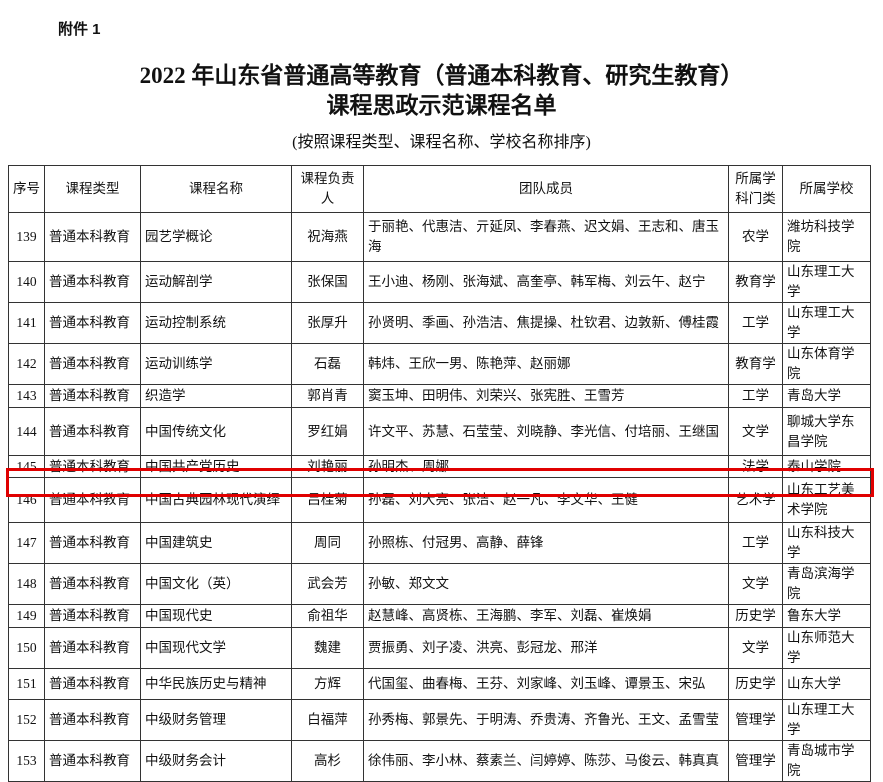  I want to click on cell-school: 山东工艺美术学院, so click(826, 500).